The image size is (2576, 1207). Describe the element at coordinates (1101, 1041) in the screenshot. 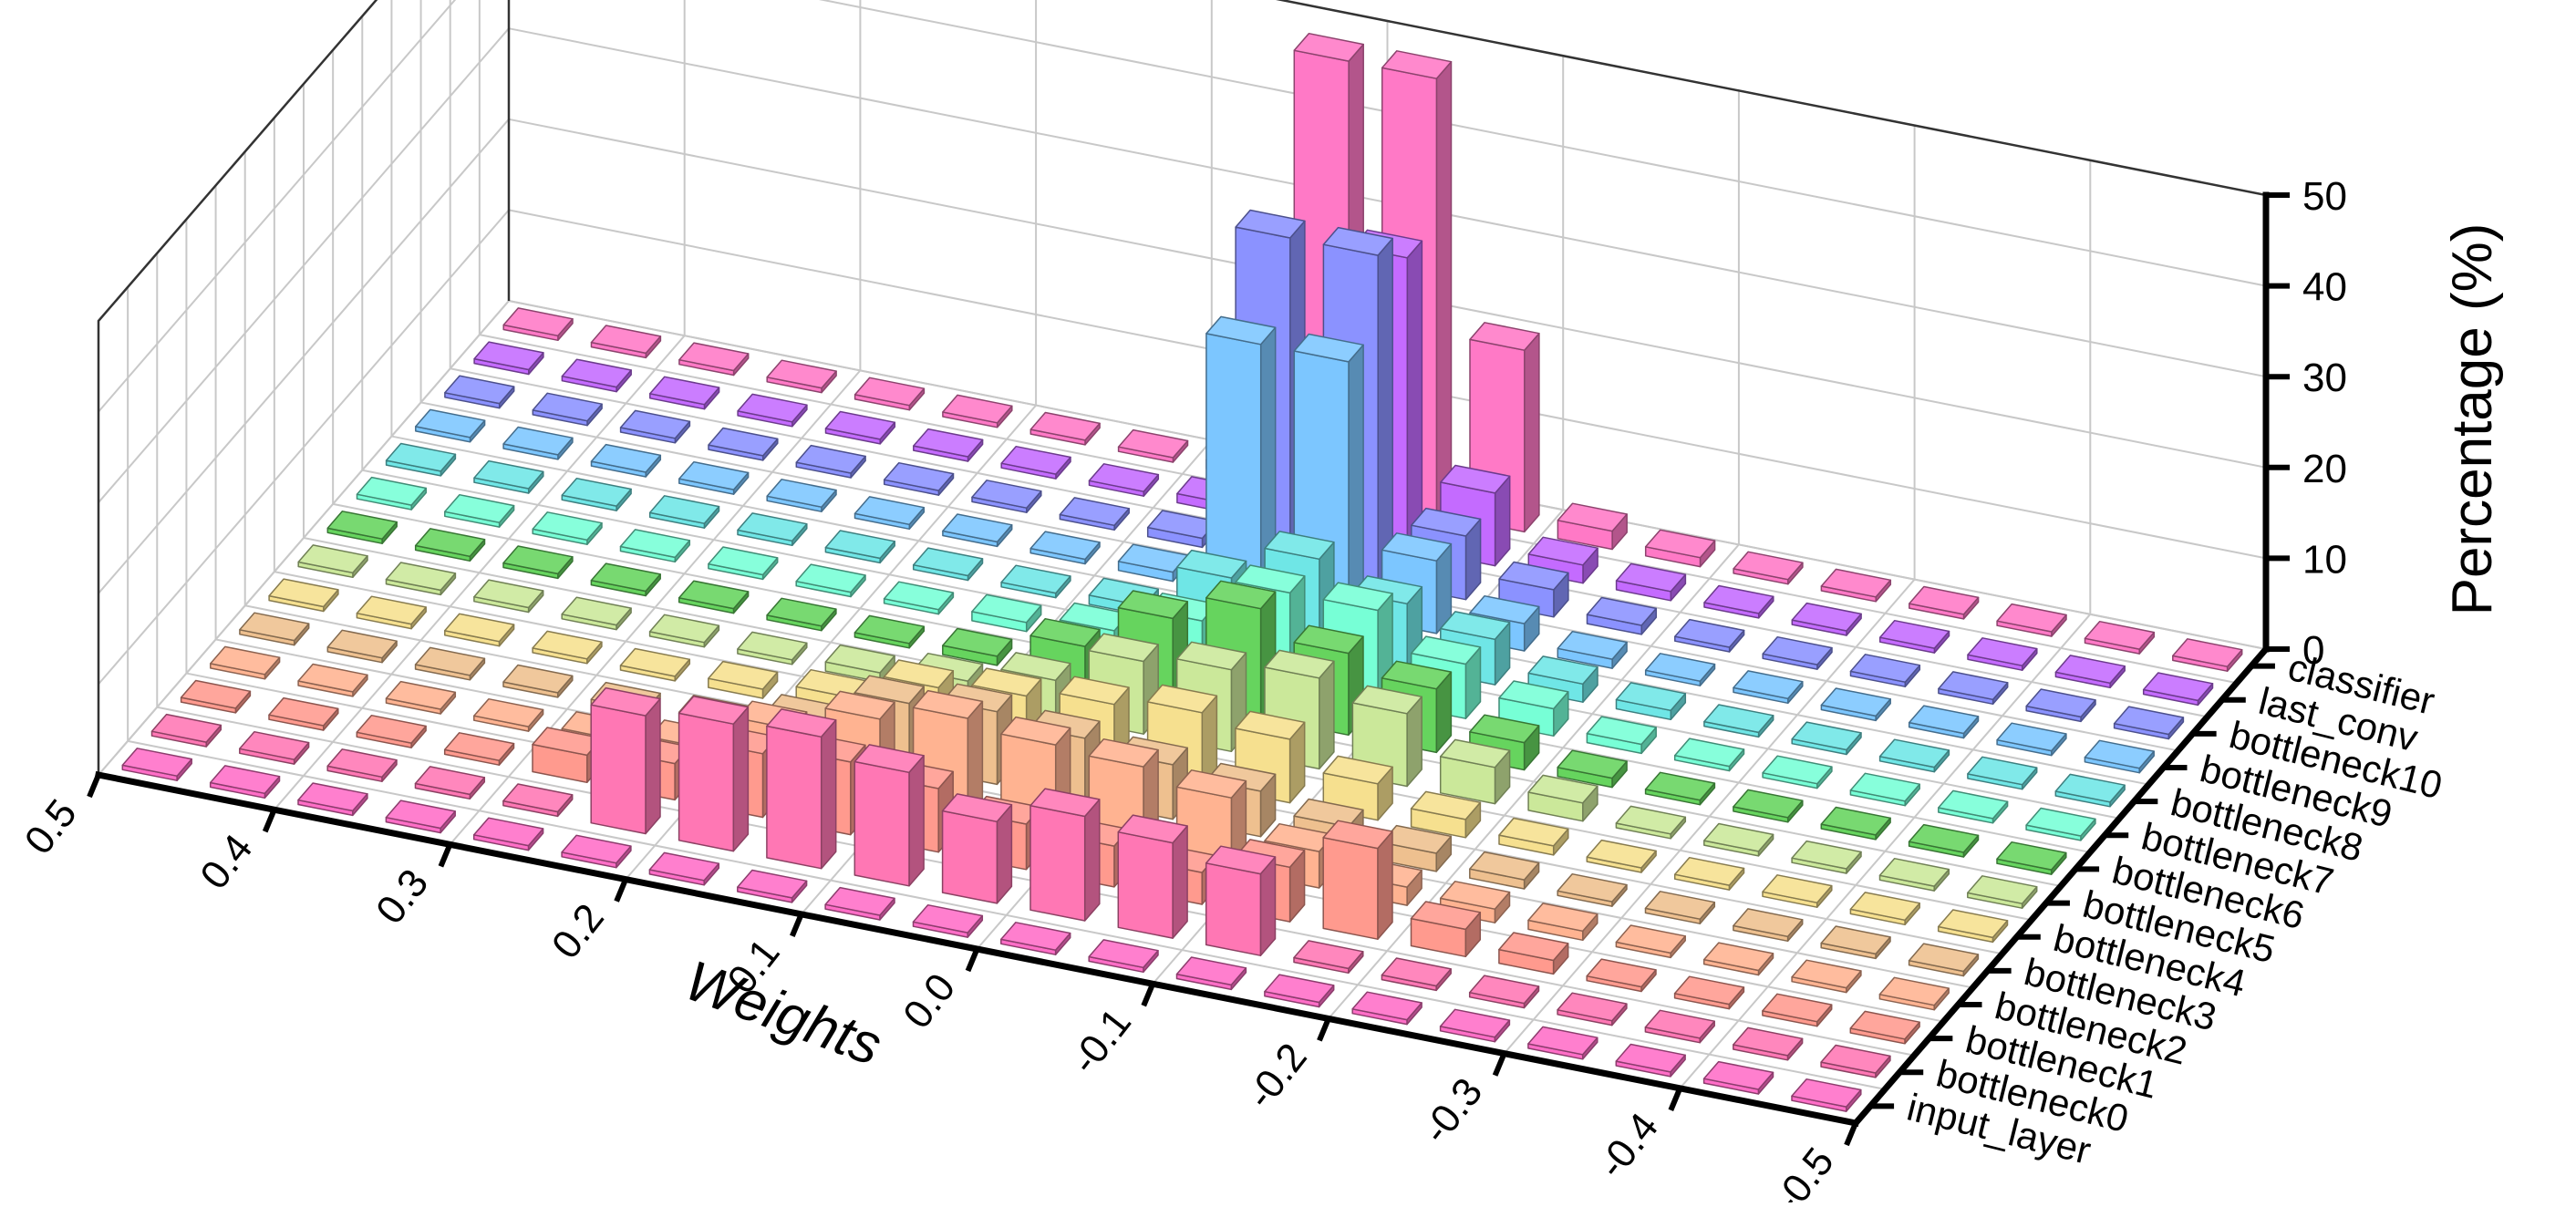

I see `weight-tick-label: -0.1` at that location.